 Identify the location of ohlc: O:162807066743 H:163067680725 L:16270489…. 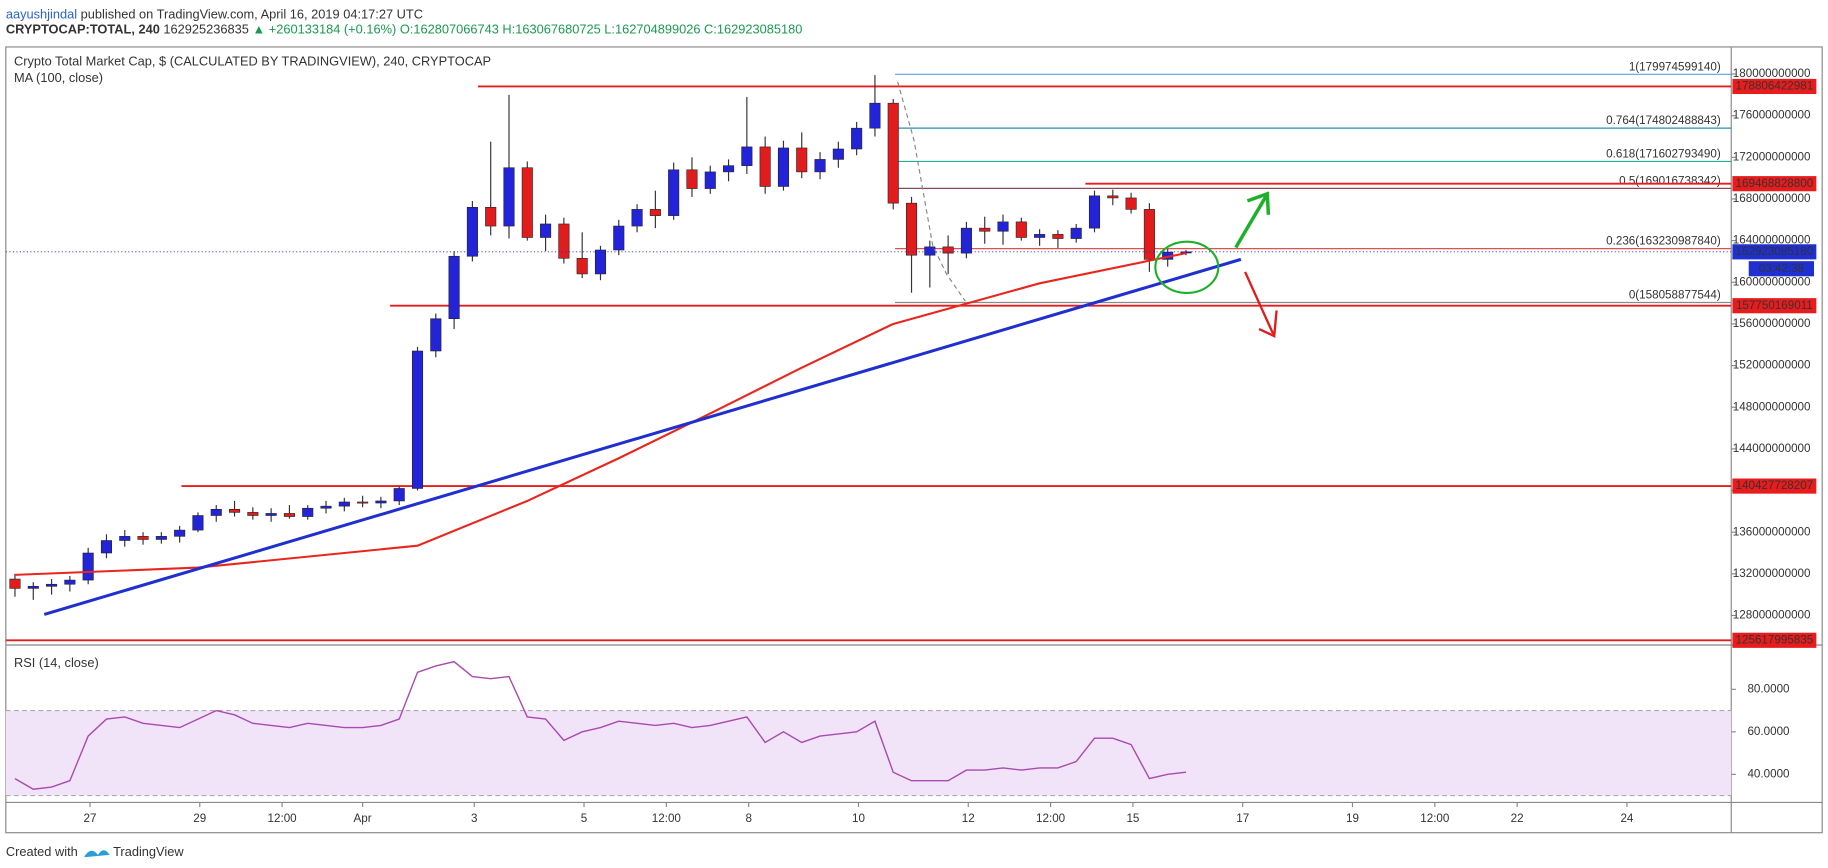
(601, 29).